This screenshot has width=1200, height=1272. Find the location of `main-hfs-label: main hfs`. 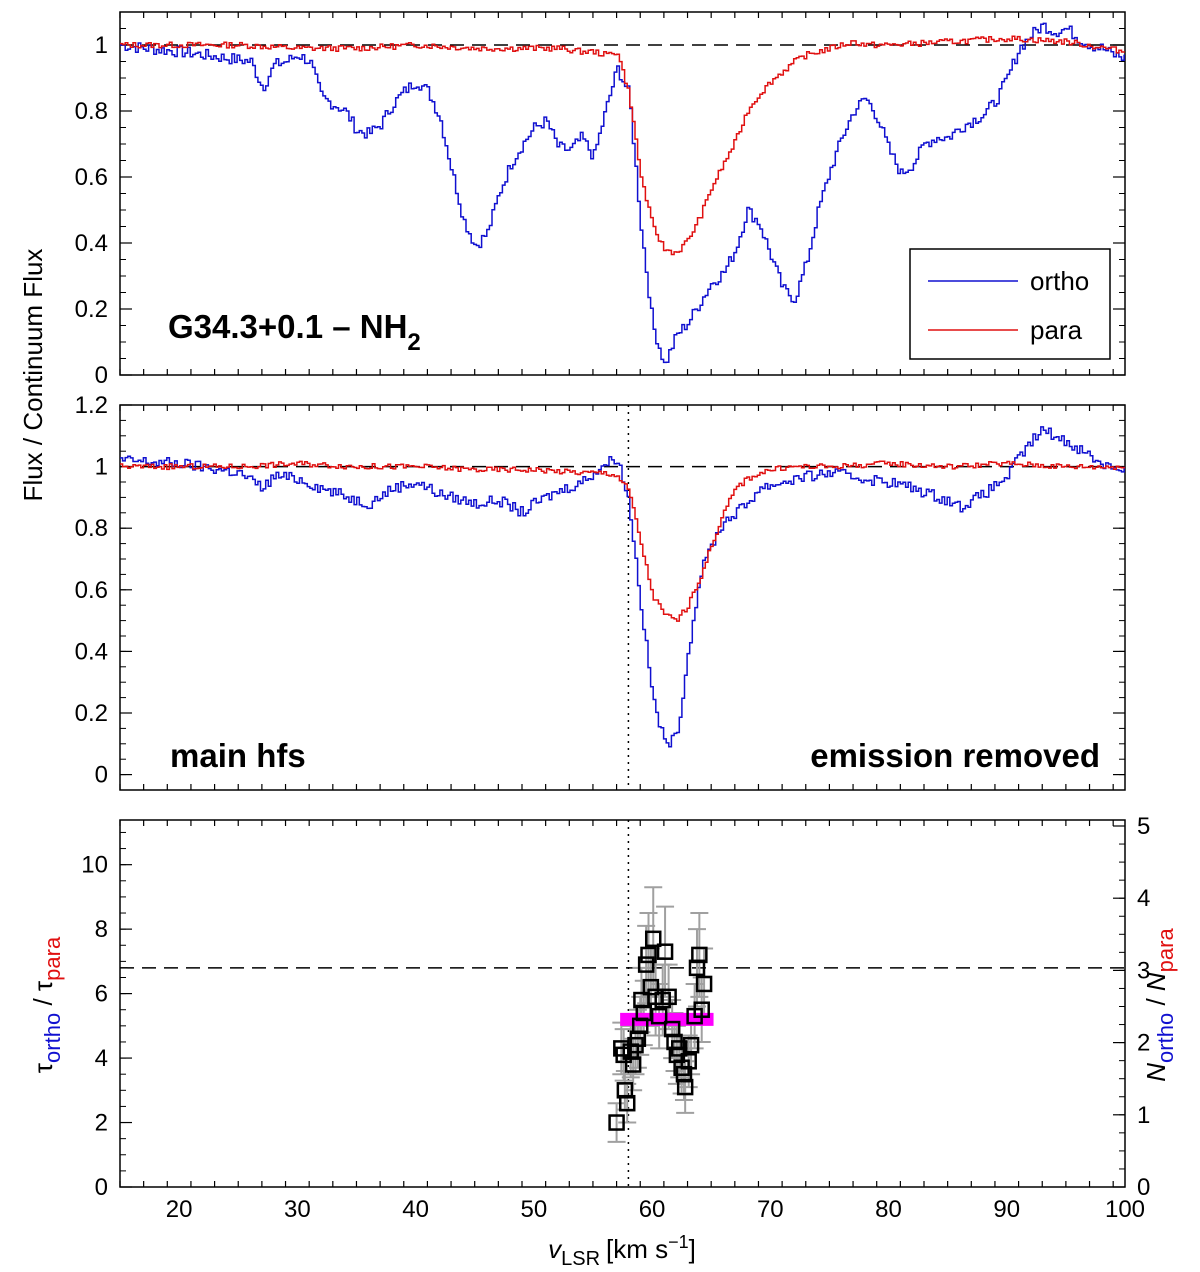

main-hfs-label: main hfs is located at coordinates (238, 755).